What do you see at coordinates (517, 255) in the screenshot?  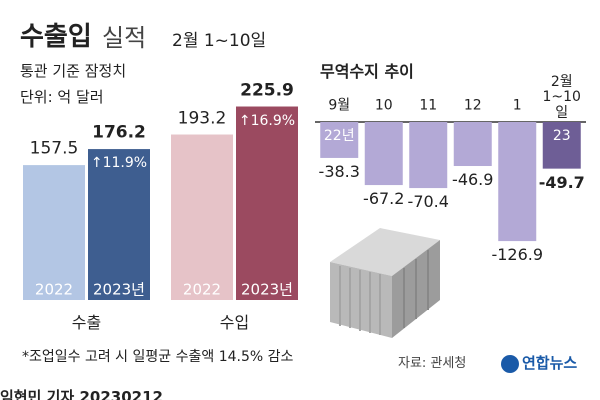 I see `value-label: -126.9` at bounding box center [517, 255].